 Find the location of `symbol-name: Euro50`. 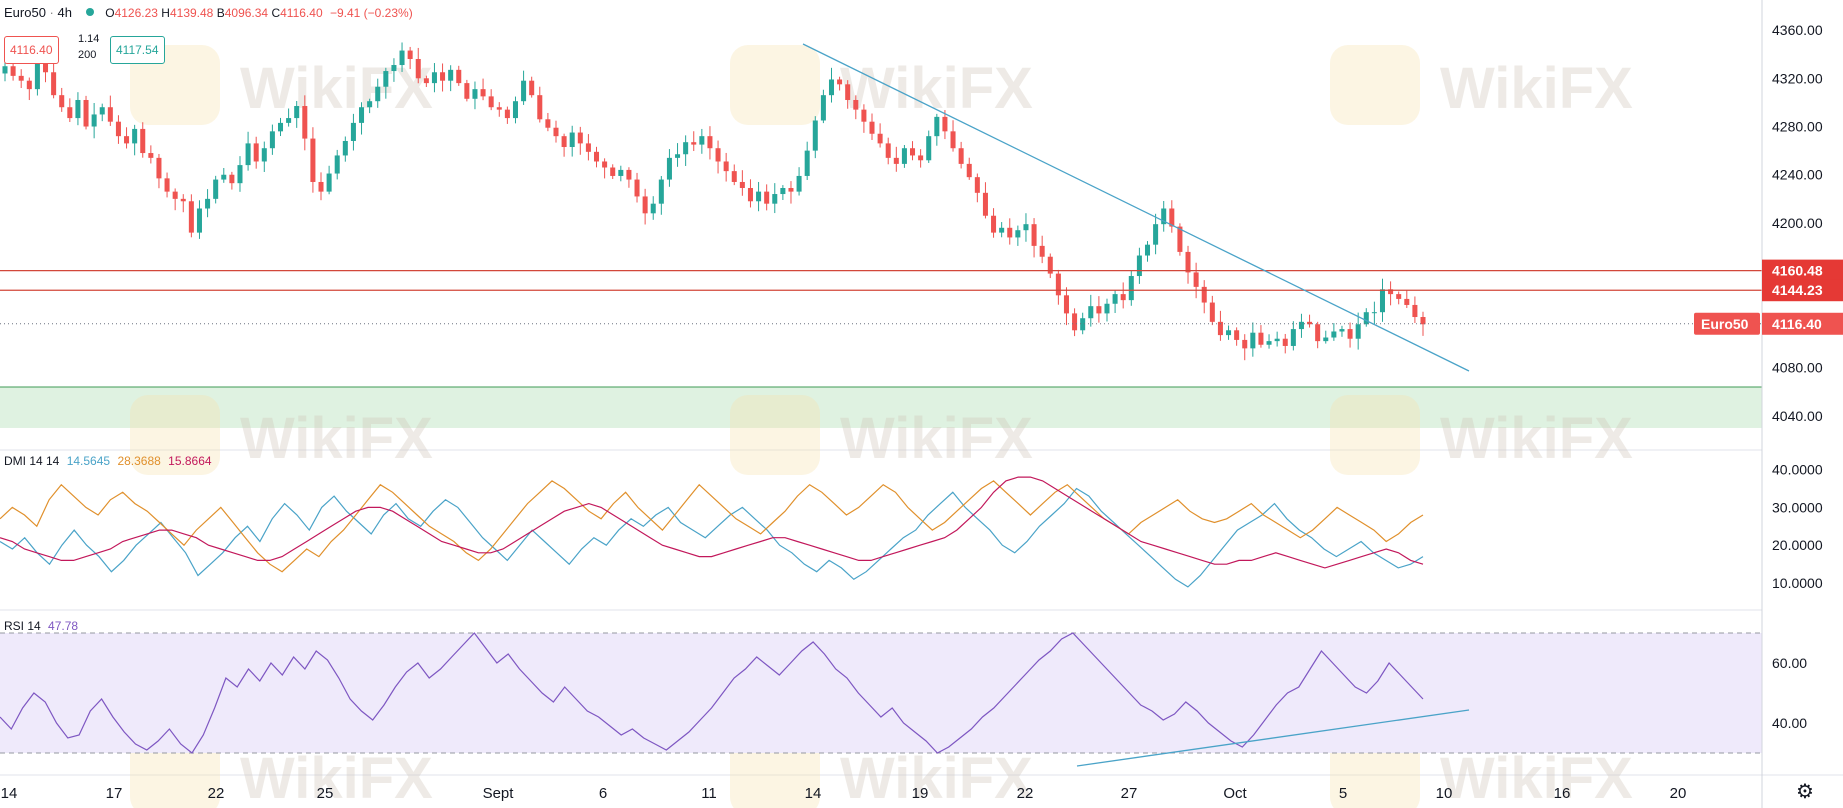

symbol-name: Euro50 is located at coordinates (25, 12).